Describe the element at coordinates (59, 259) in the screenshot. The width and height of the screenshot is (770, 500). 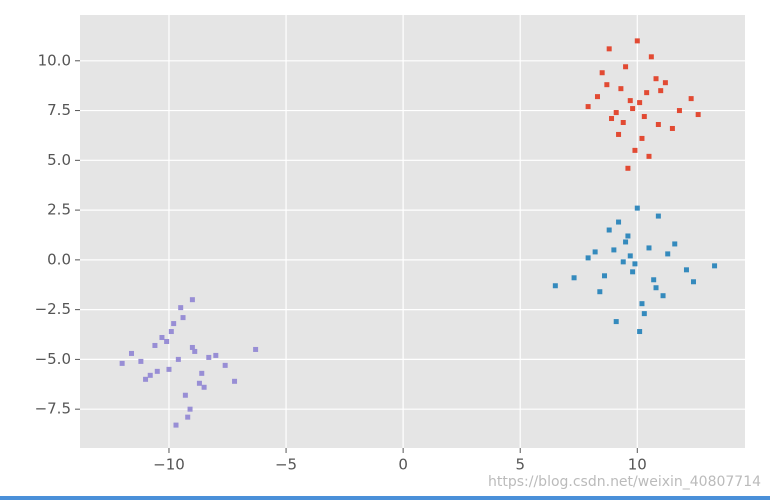
I see `y-tick-label: 0.0` at that location.